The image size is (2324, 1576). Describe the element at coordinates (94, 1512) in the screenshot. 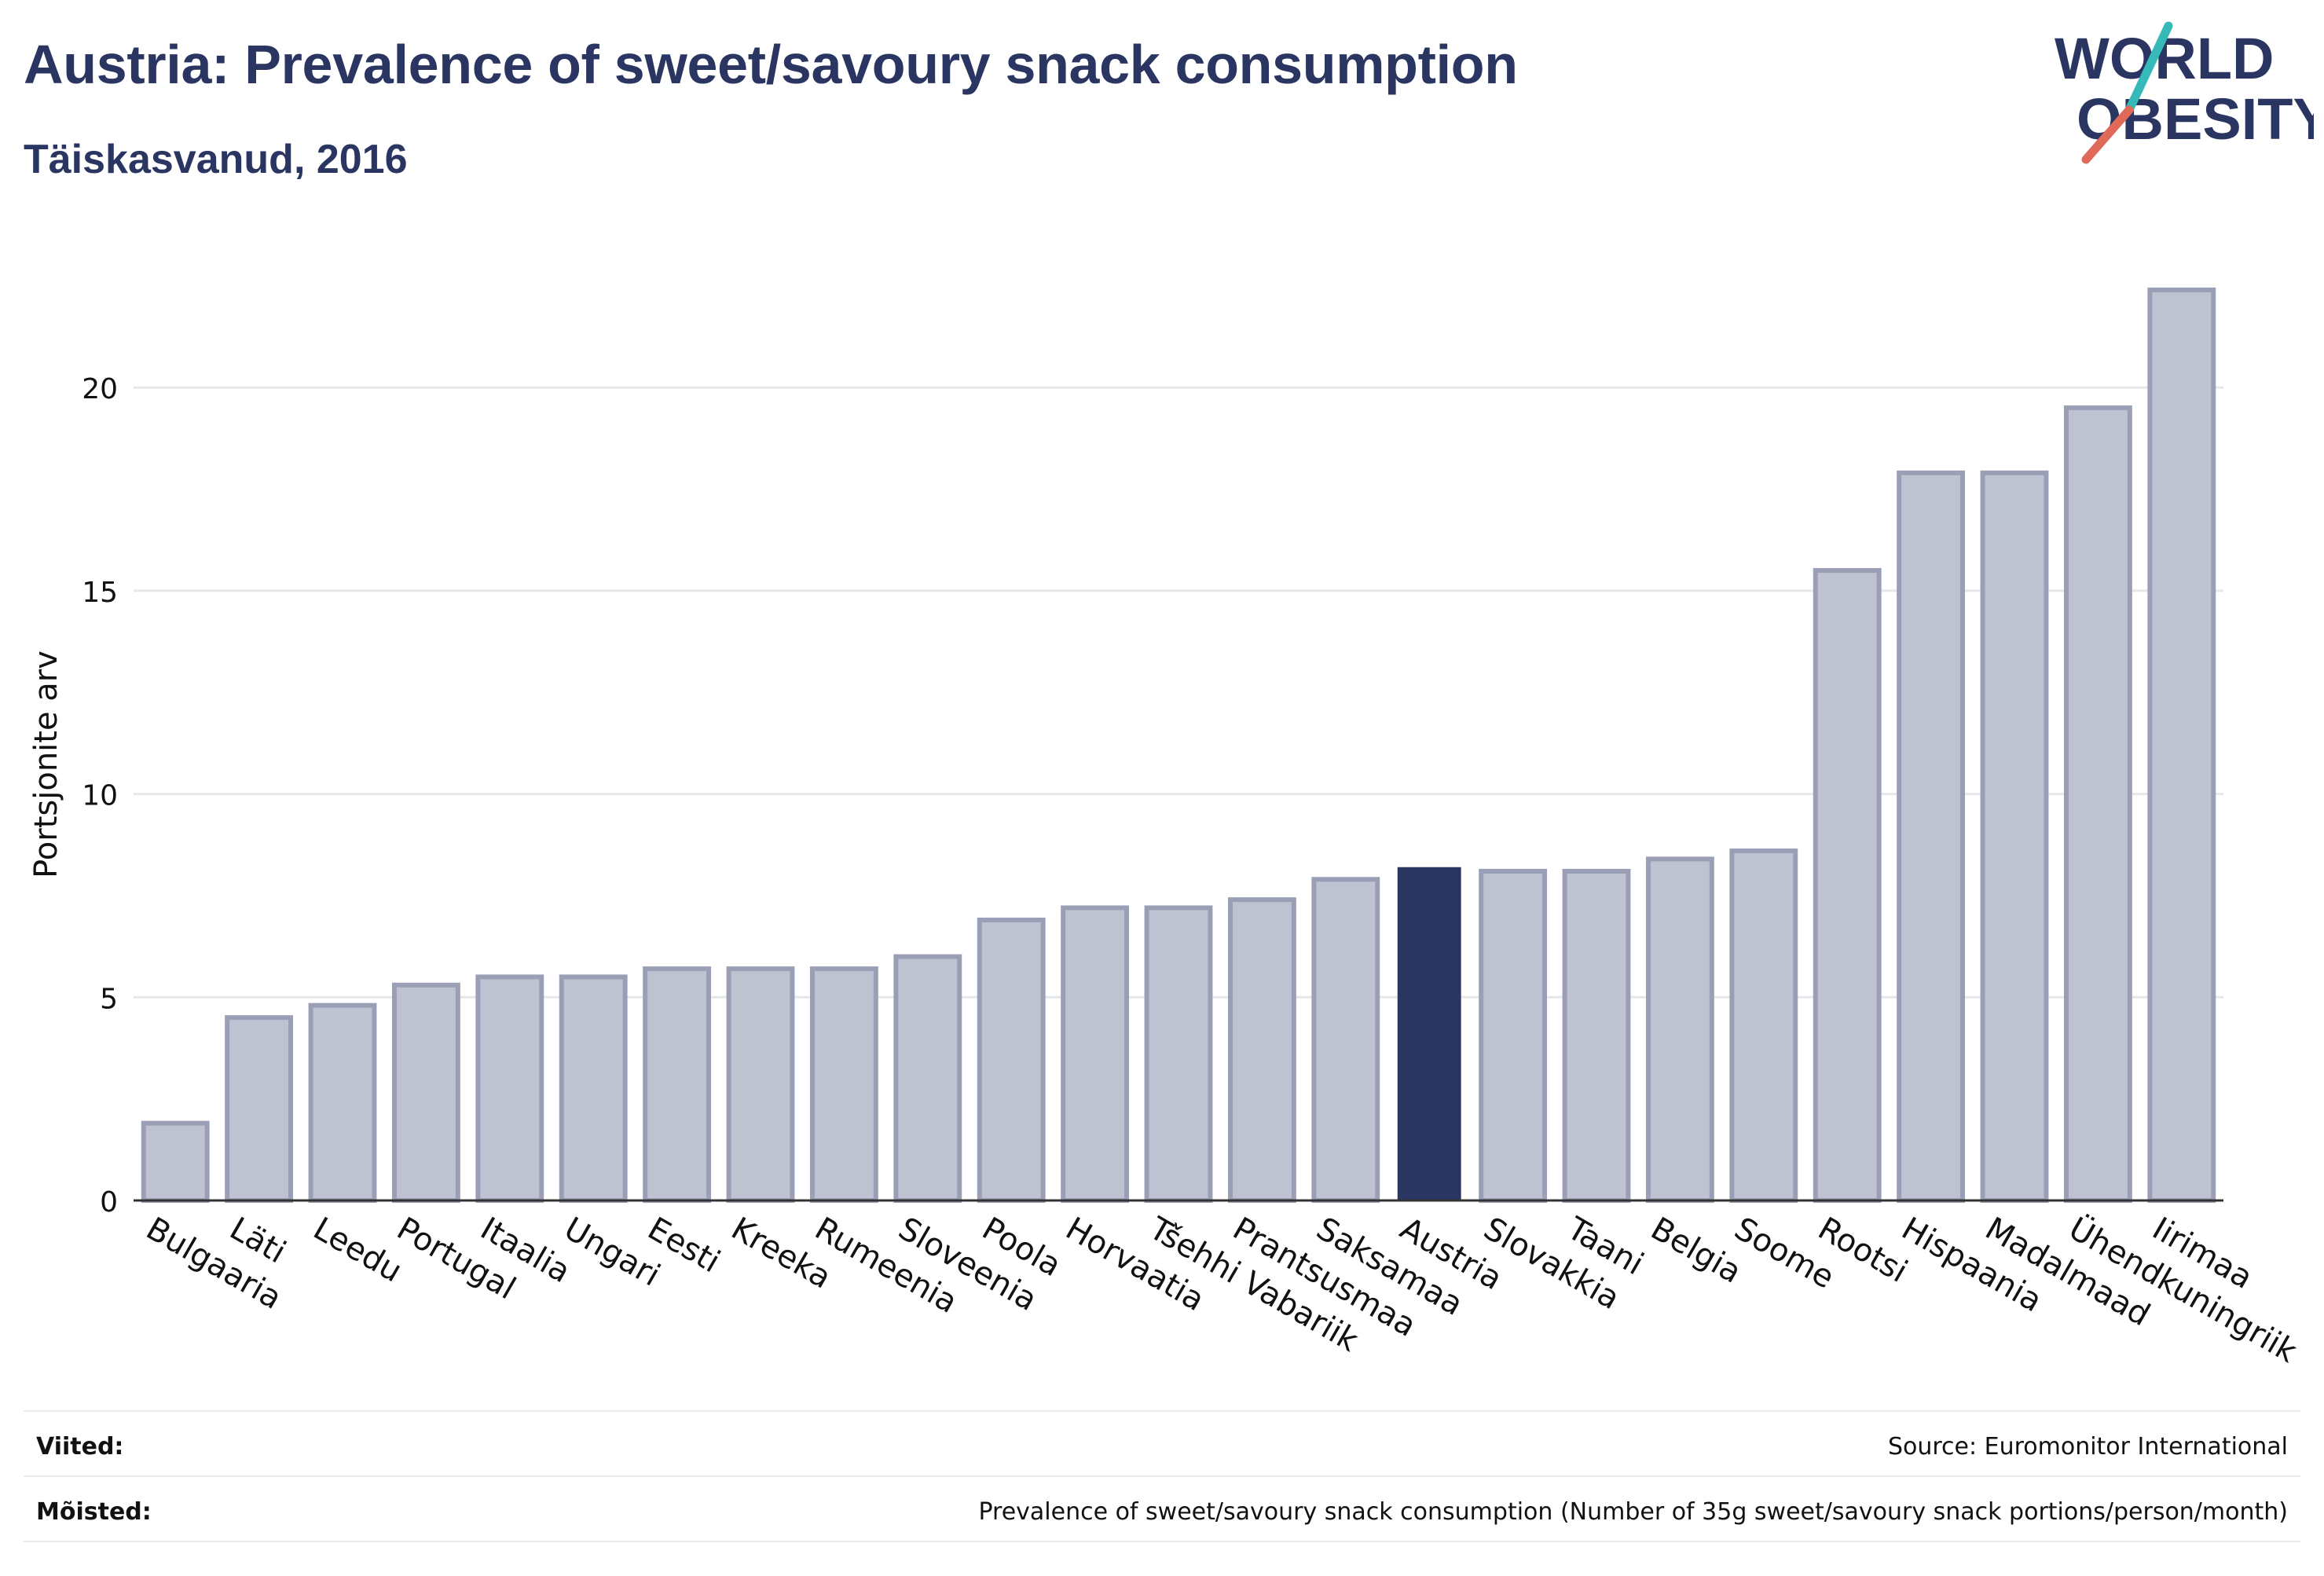

I see `definitions-label: Mõisted:` at that location.